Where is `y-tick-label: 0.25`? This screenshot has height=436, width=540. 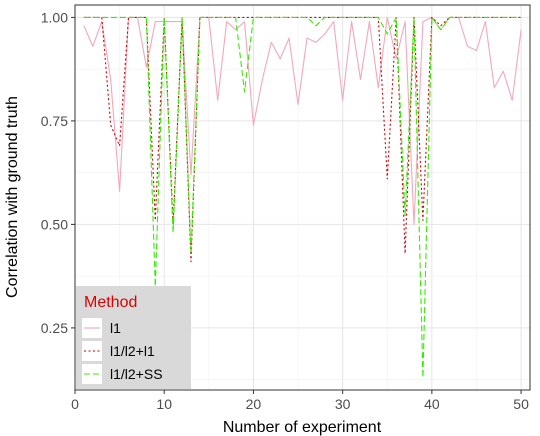 y-tick-label: 0.25 is located at coordinates (54, 328).